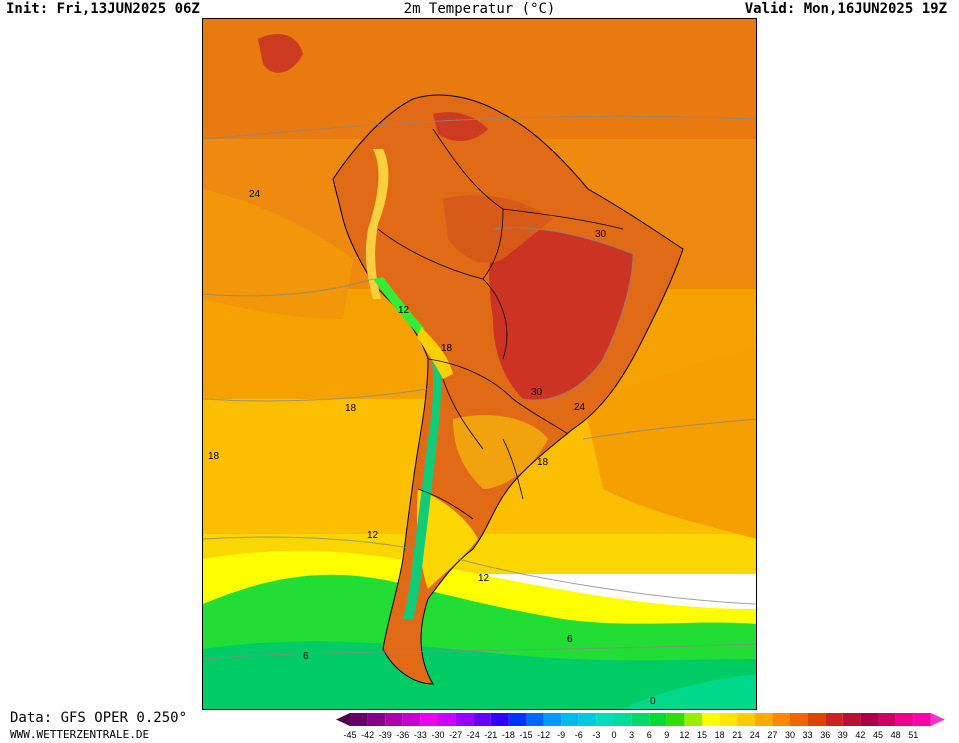 Image resolution: width=959 pixels, height=743 pixels. Describe the element at coordinates (447, 539) in the screenshot. I see `patagonia` at that location.